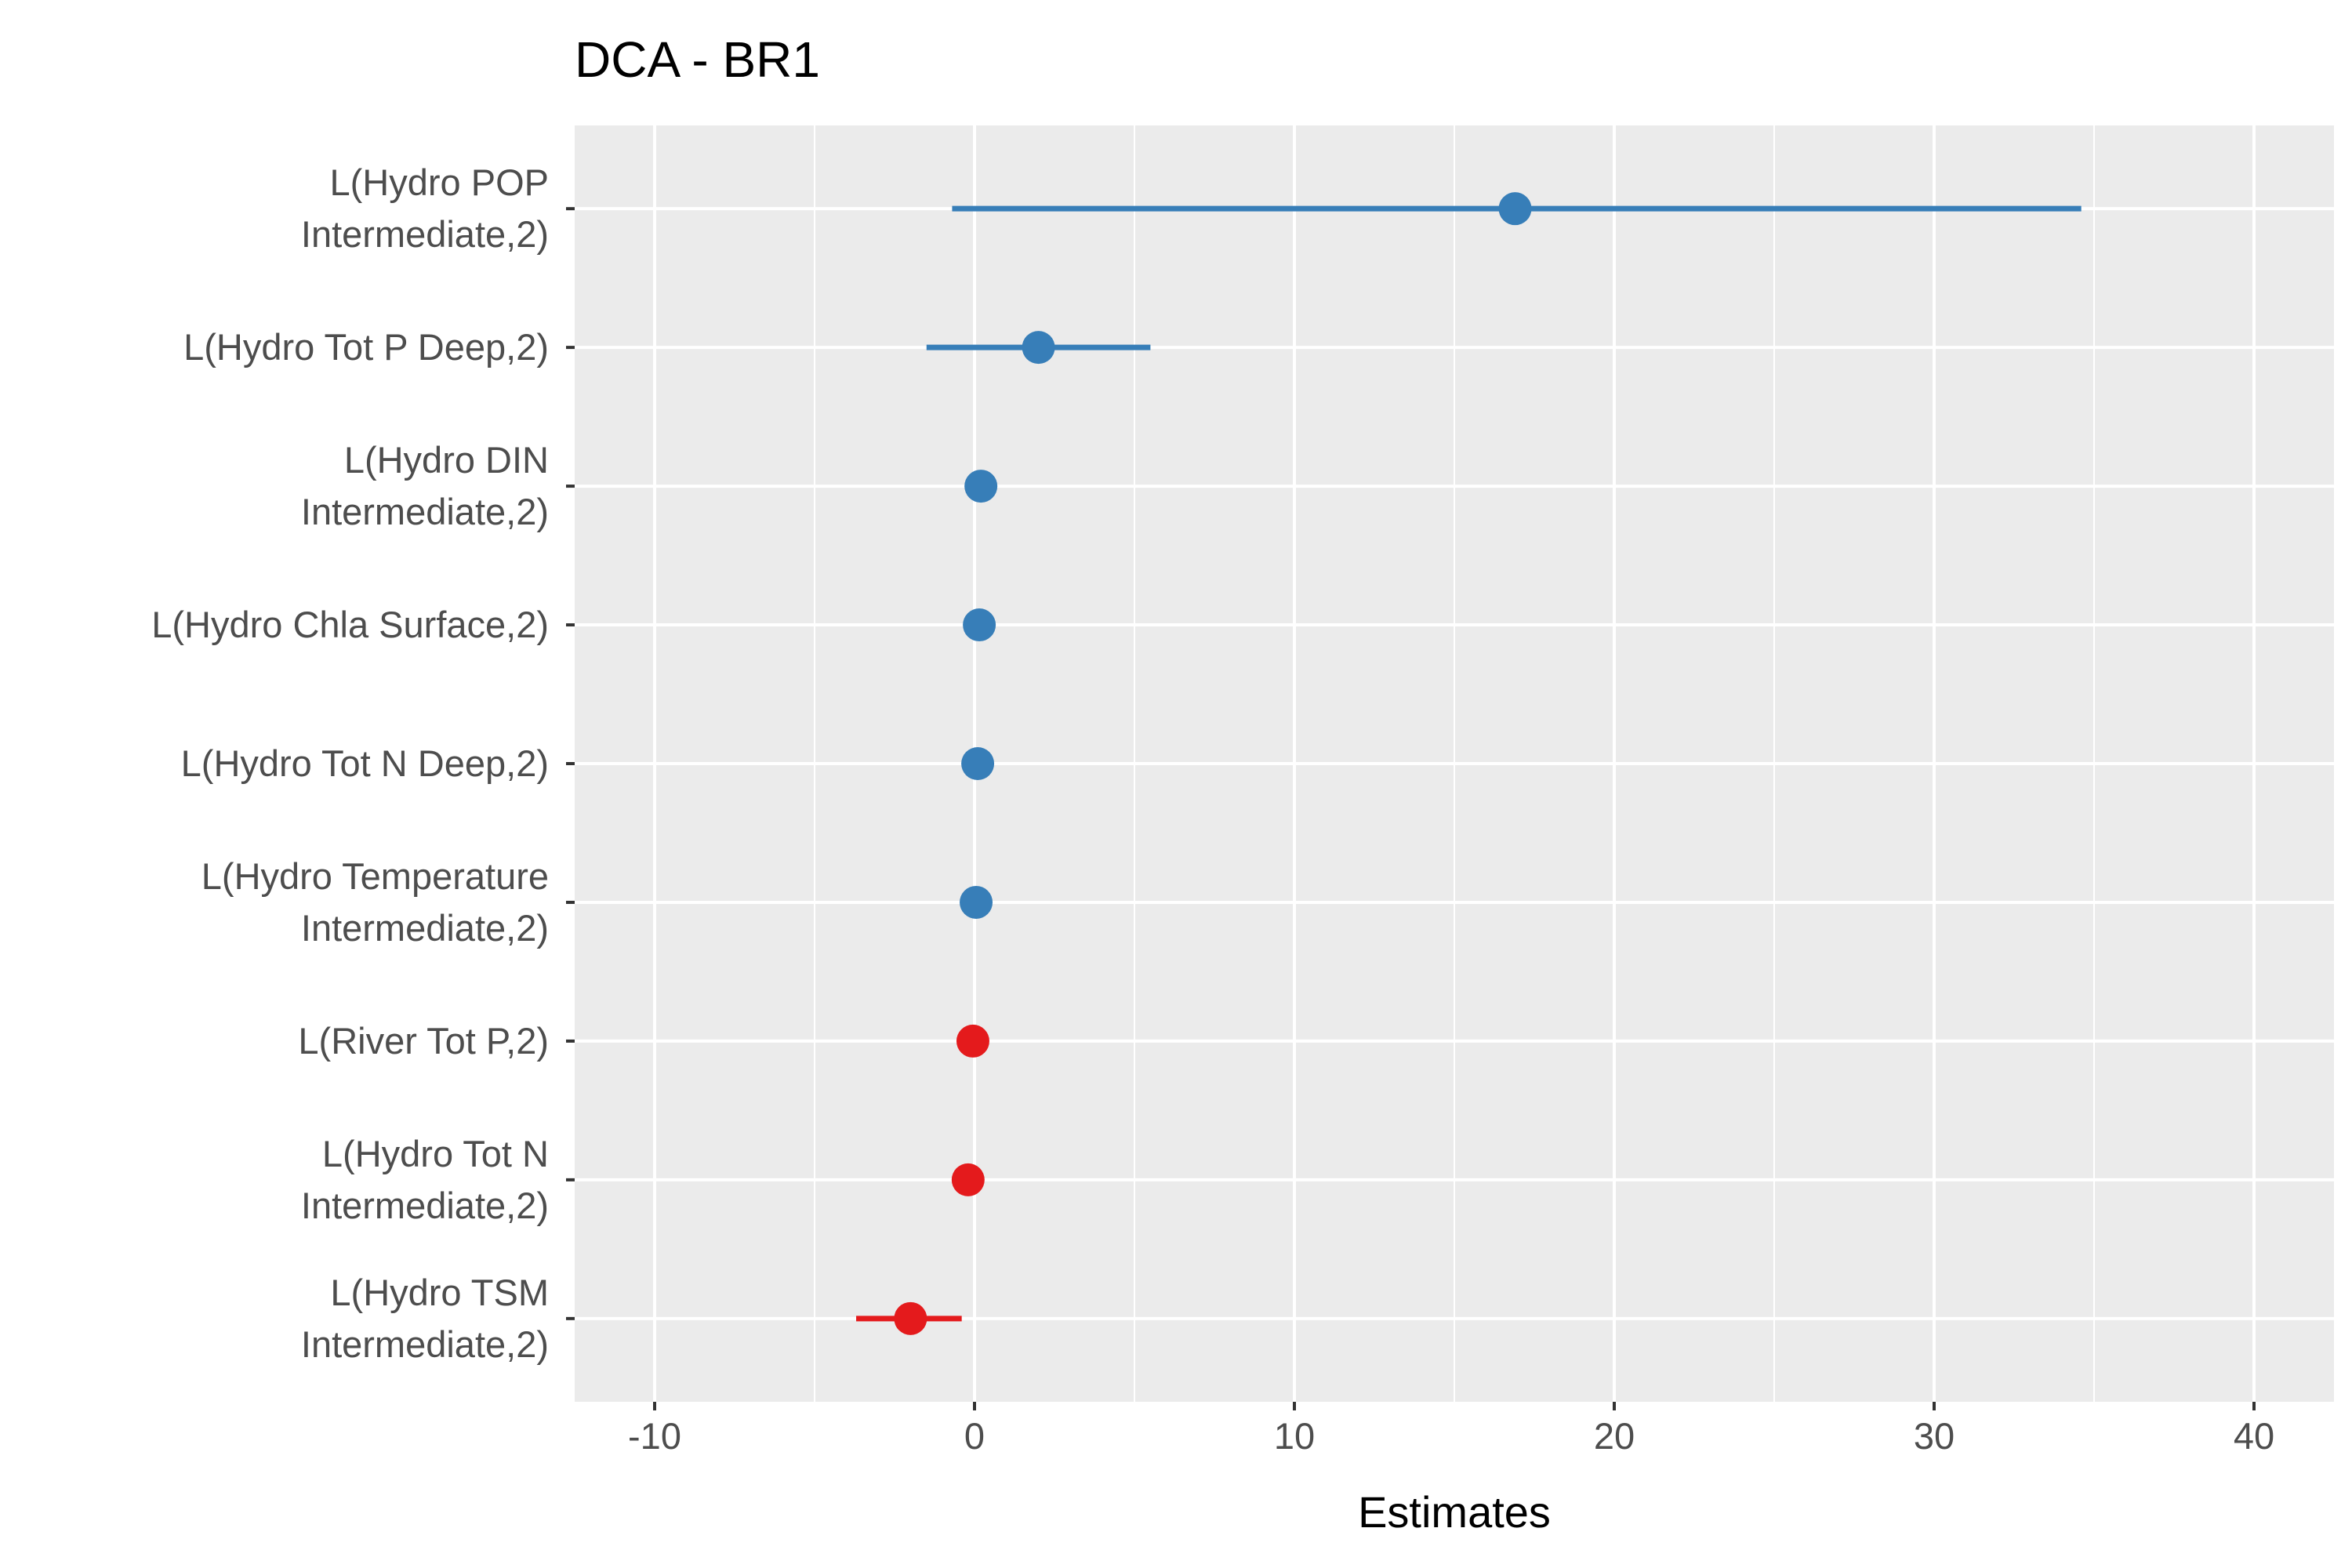 This screenshot has width=2352, height=1568. I want to click on chart-title: DCA - BR1, so click(697, 59).